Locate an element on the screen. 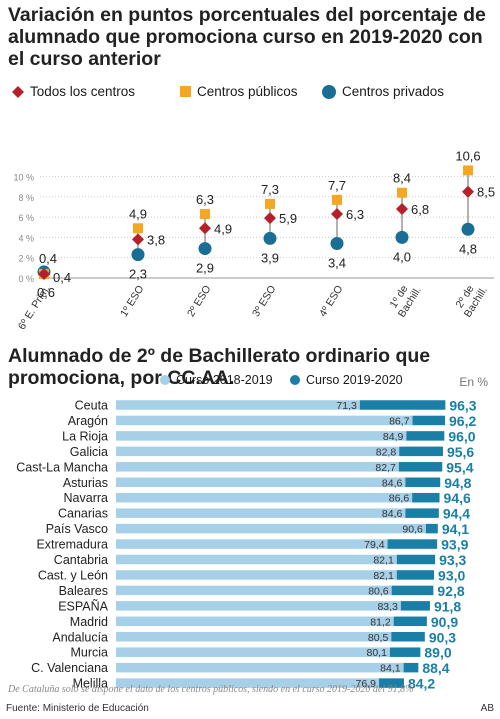 The image size is (500, 719). label-publicos: 10,6 is located at coordinates (467, 155).